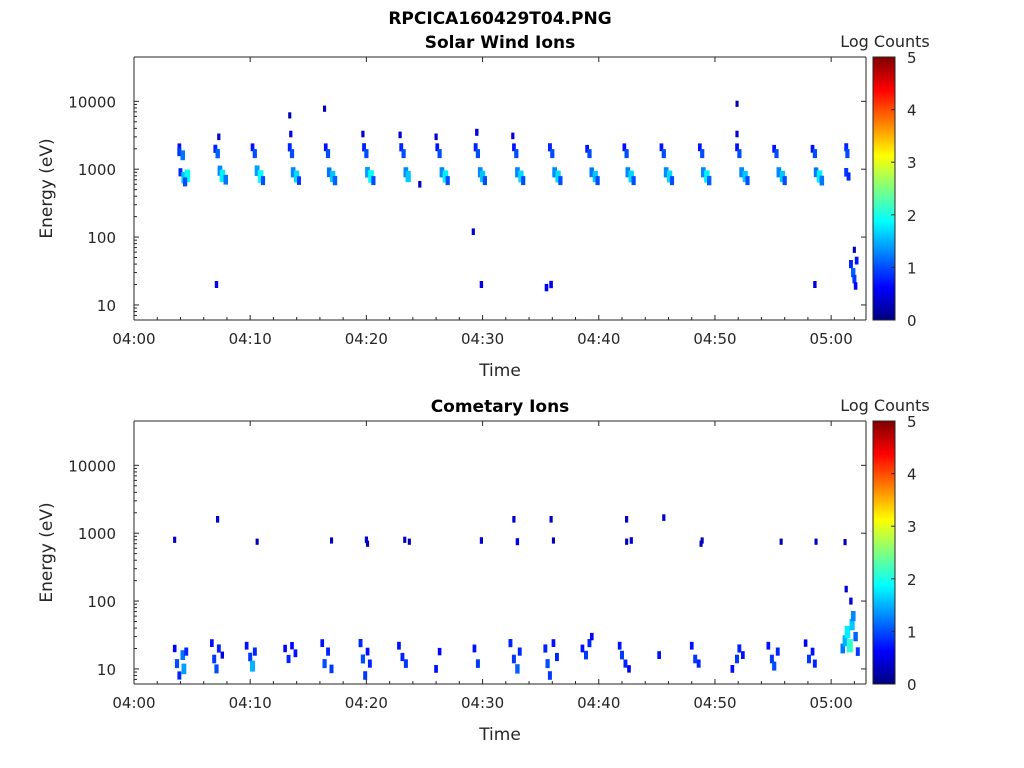  I want to click on colorbar-tick-label: 1, so click(912, 632).